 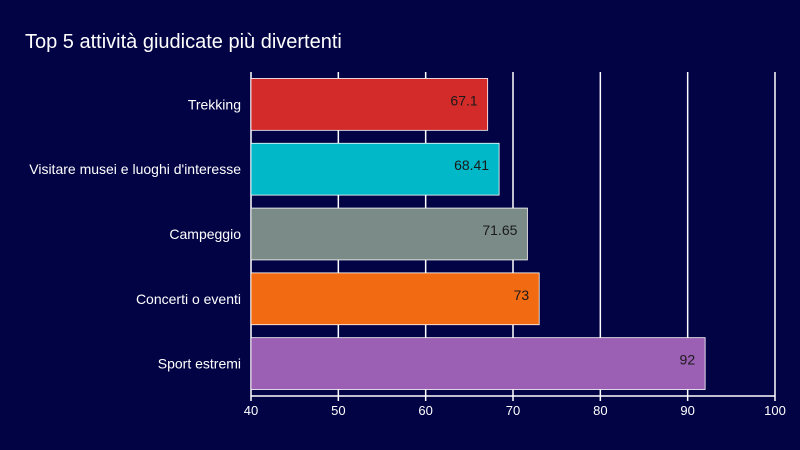 What do you see at coordinates (522, 295) in the screenshot?
I see `bar-value-label: 73` at bounding box center [522, 295].